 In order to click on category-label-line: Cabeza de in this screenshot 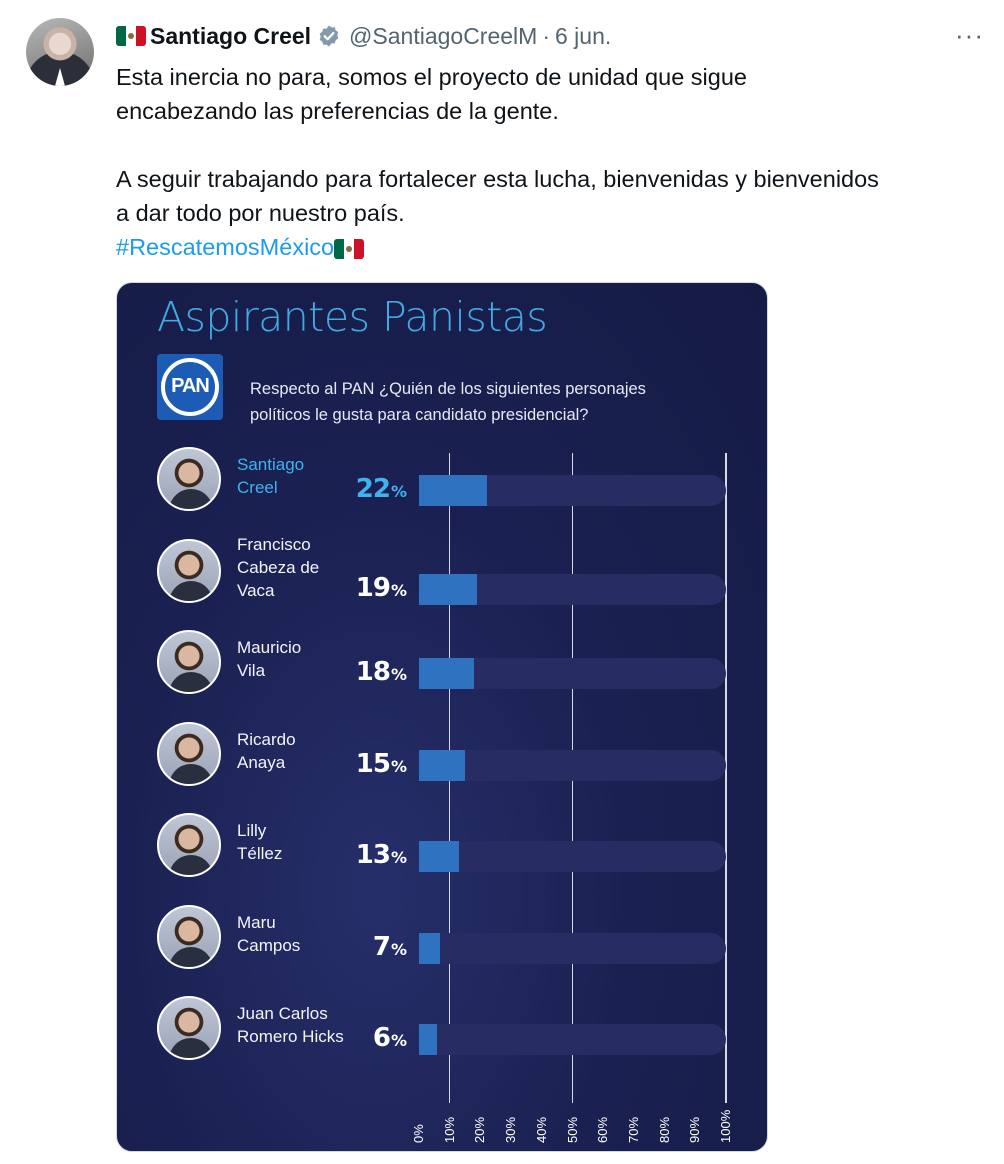, I will do `click(278, 567)`.